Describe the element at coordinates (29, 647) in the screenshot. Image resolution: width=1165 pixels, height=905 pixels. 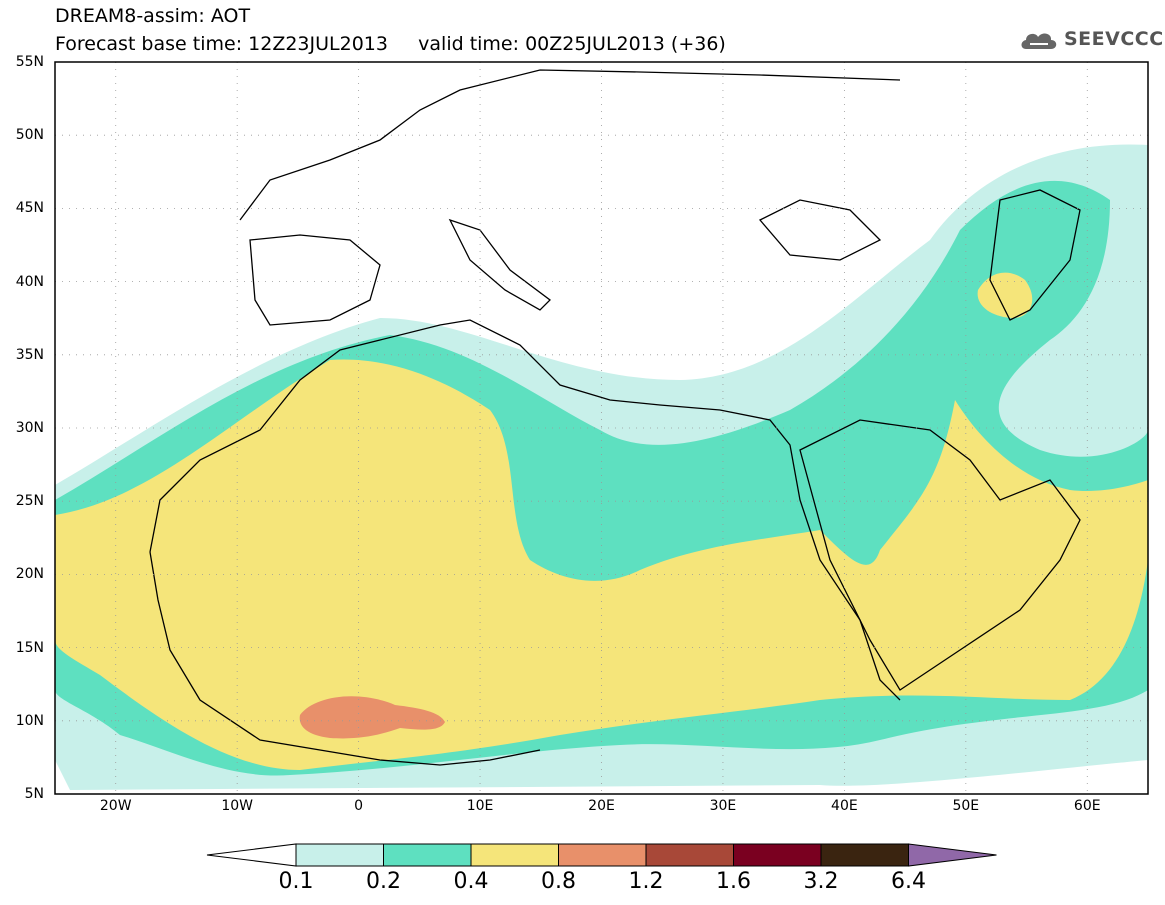
I see `lat-label: 15N` at that location.